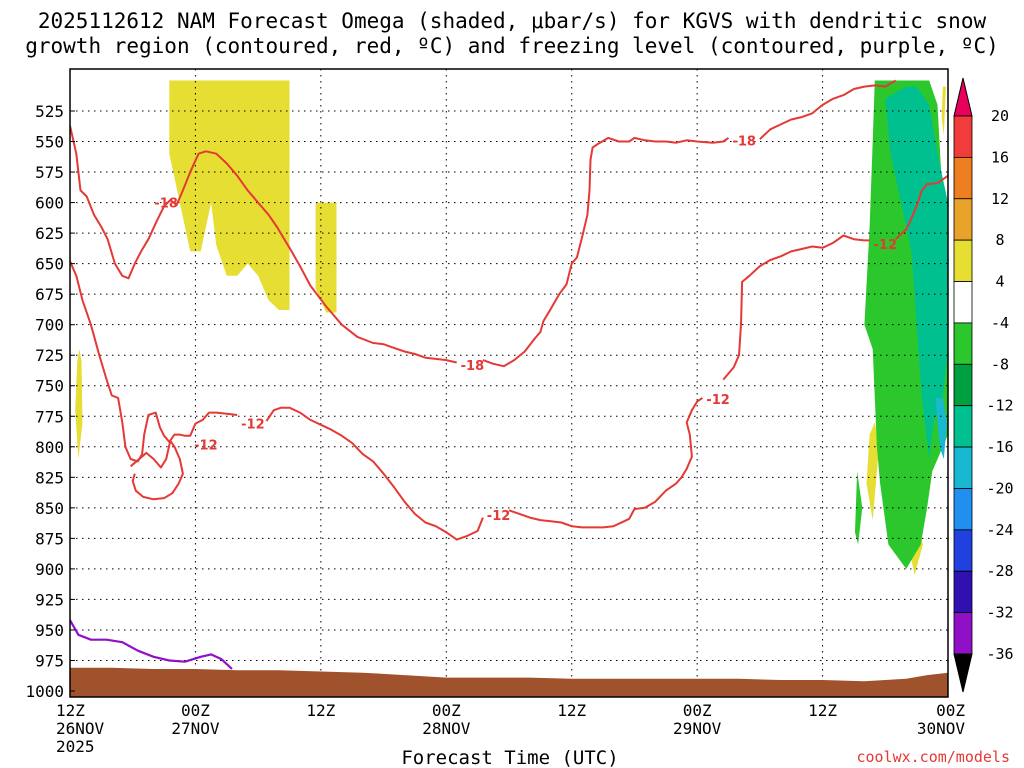  What do you see at coordinates (446, 710) in the screenshot?
I see `x-tick-3-line1: 00Z` at bounding box center [446, 710].